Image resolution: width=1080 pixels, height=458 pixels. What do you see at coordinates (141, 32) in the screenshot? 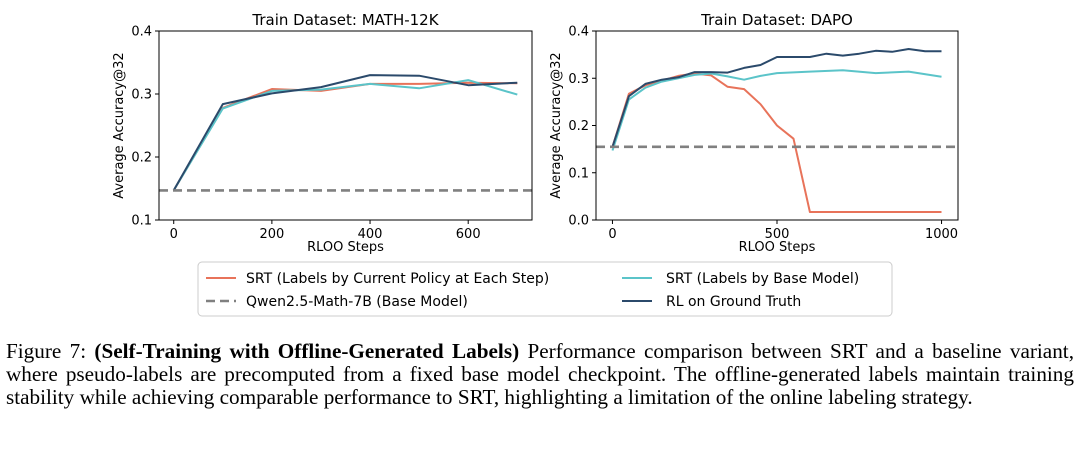
I see `y-tick-label-math12k: 0.4` at bounding box center [141, 32].